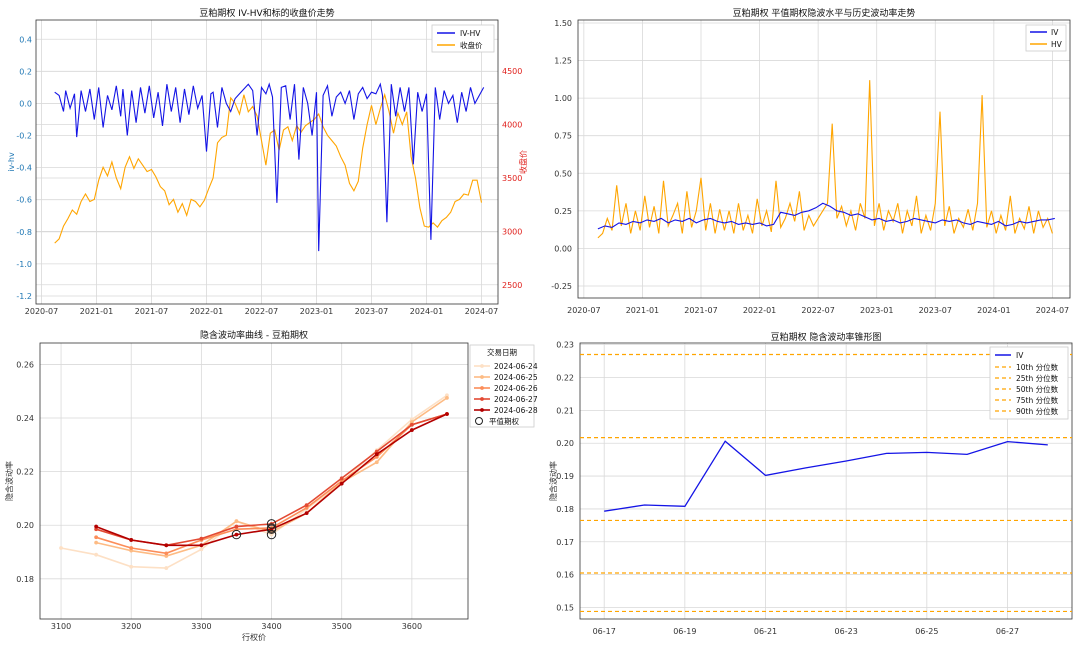  I want to click on legend-label-hv: HV, so click(1057, 44).